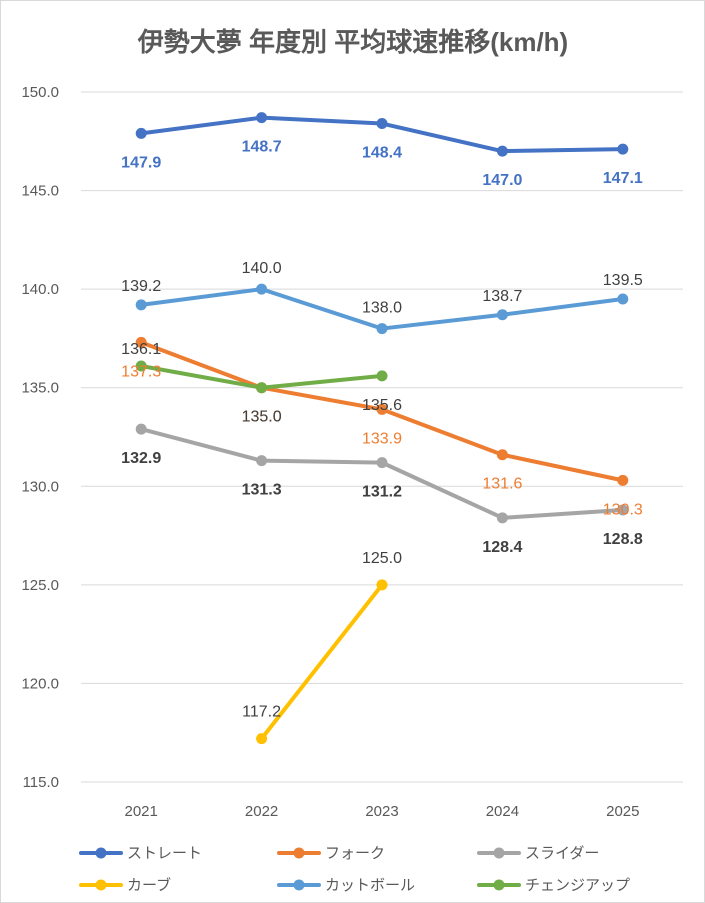  I want to click on data-label: 131.3, so click(262, 490).